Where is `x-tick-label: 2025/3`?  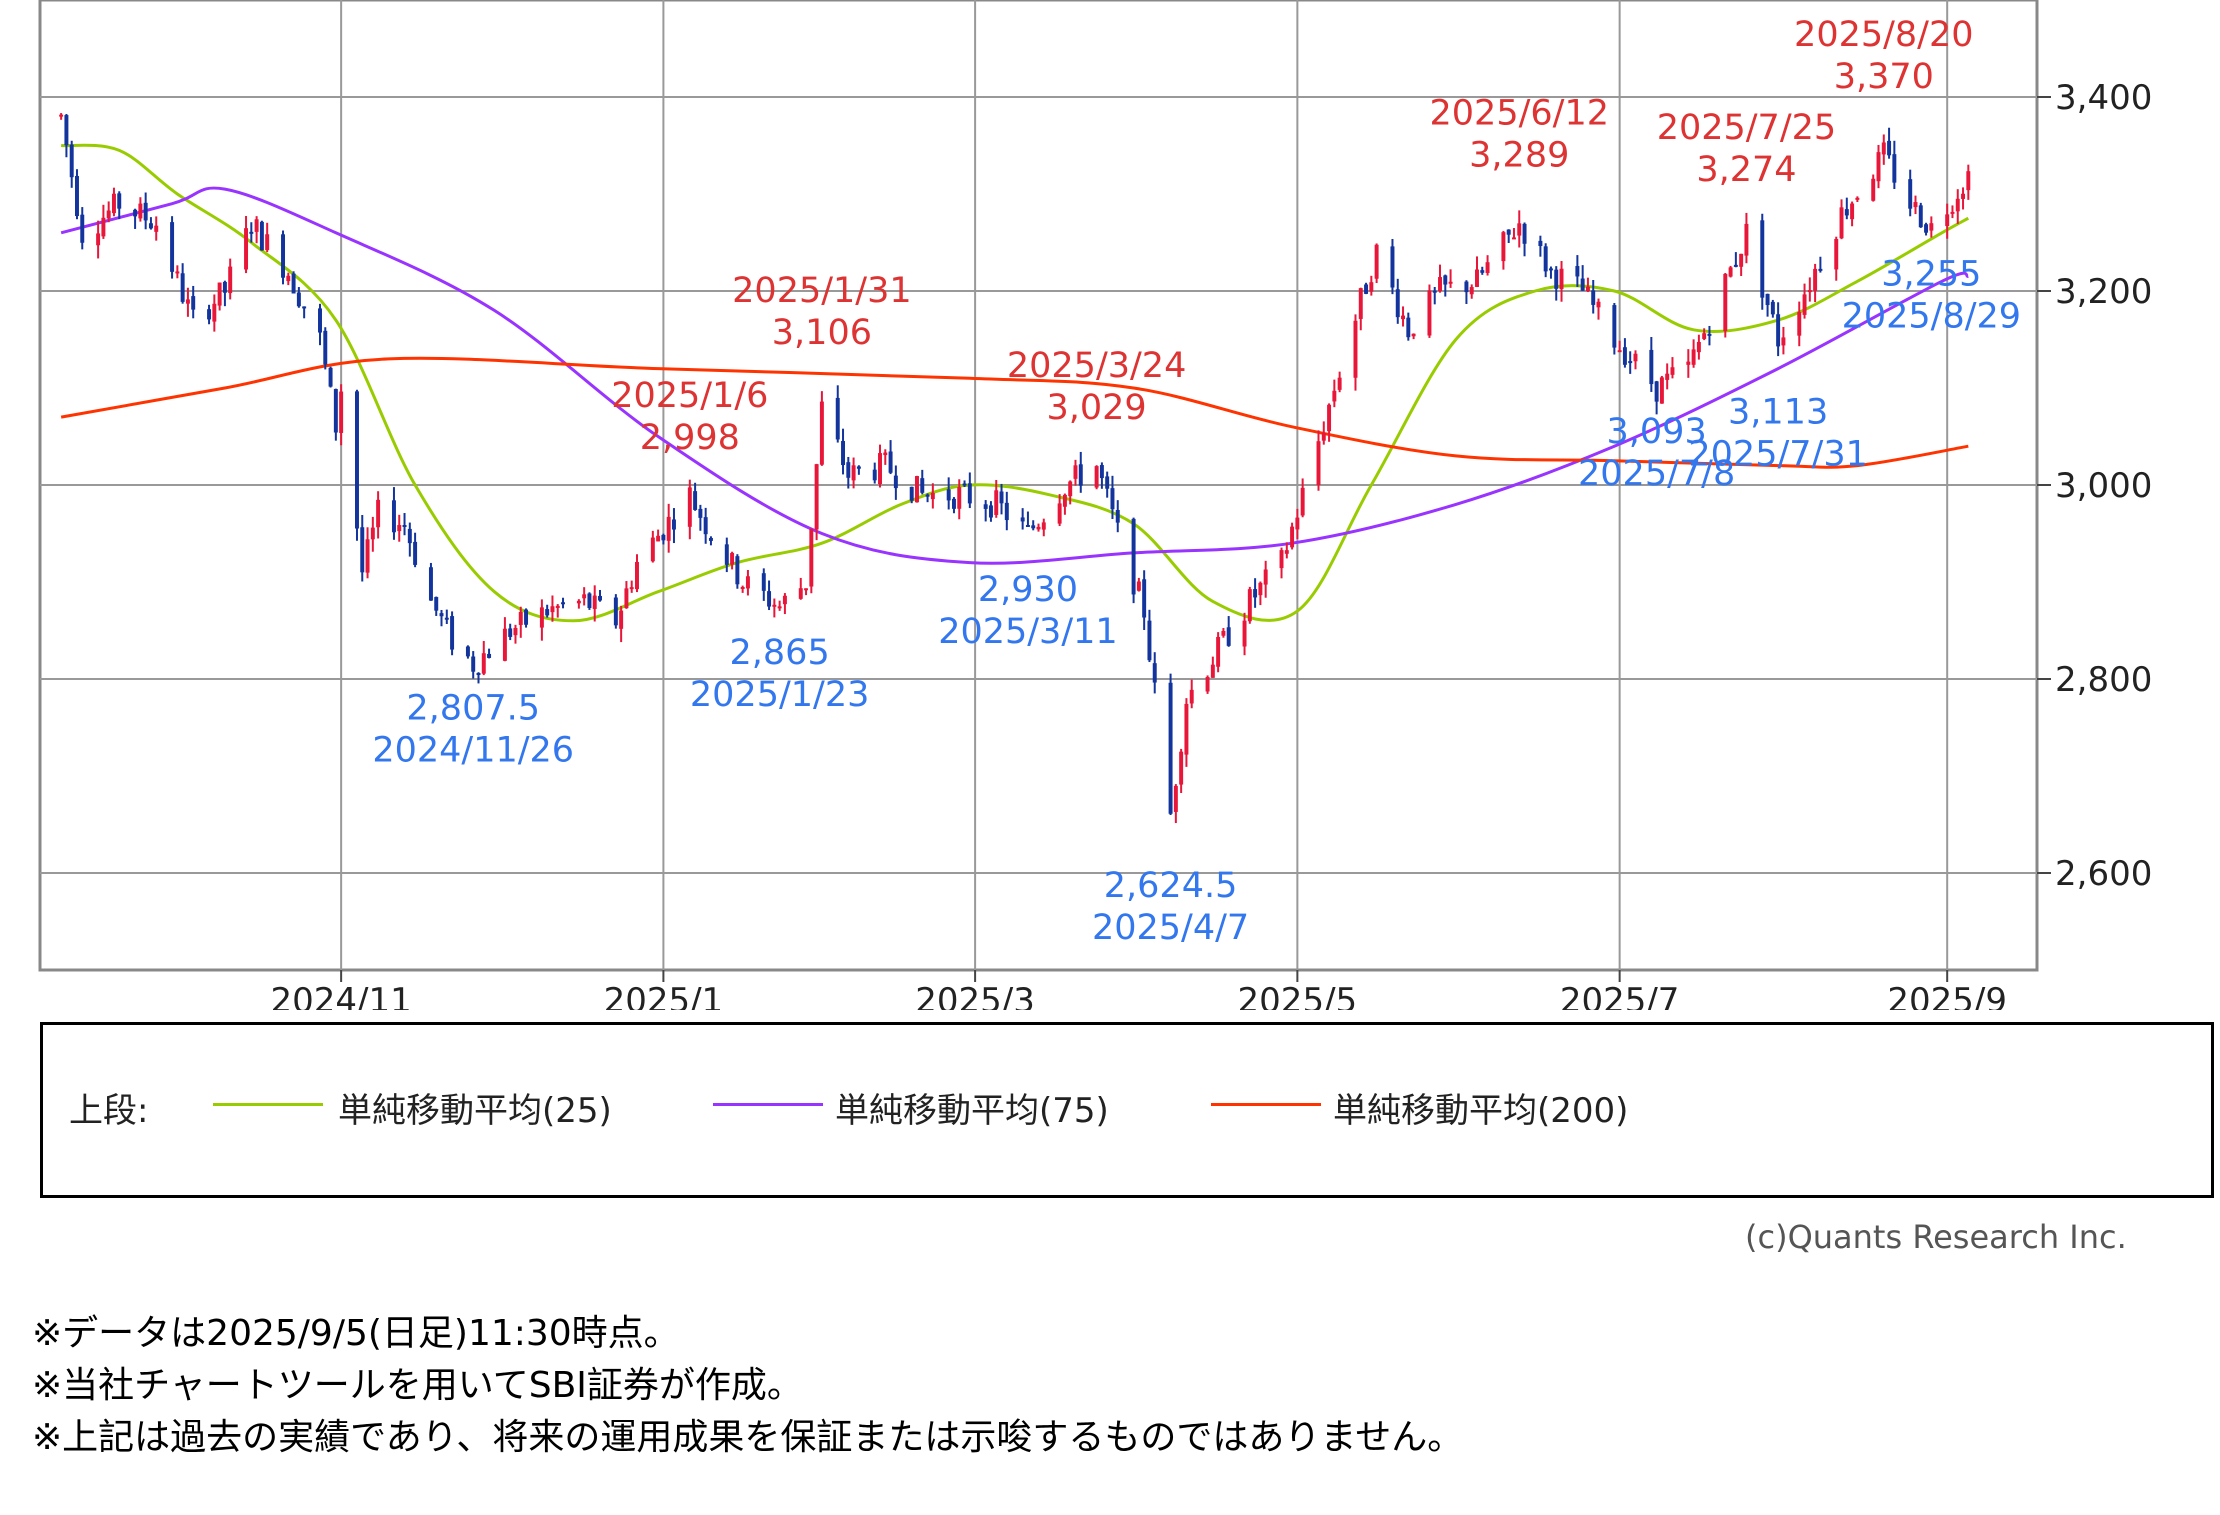
x-tick-label: 2025/3 is located at coordinates (975, 995).